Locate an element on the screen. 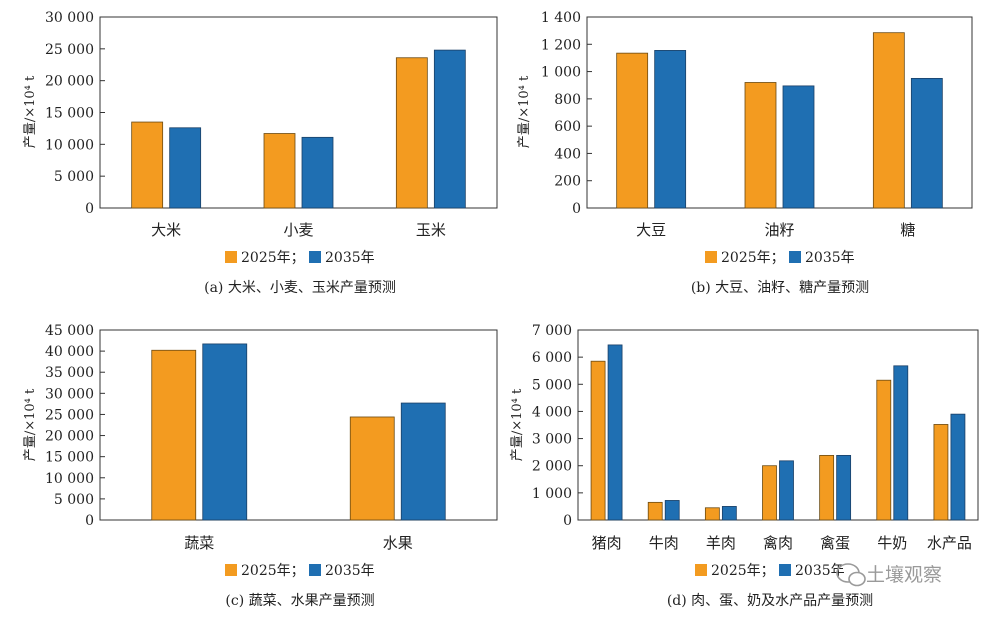  y-tick-label: 600 is located at coordinates (567, 127).